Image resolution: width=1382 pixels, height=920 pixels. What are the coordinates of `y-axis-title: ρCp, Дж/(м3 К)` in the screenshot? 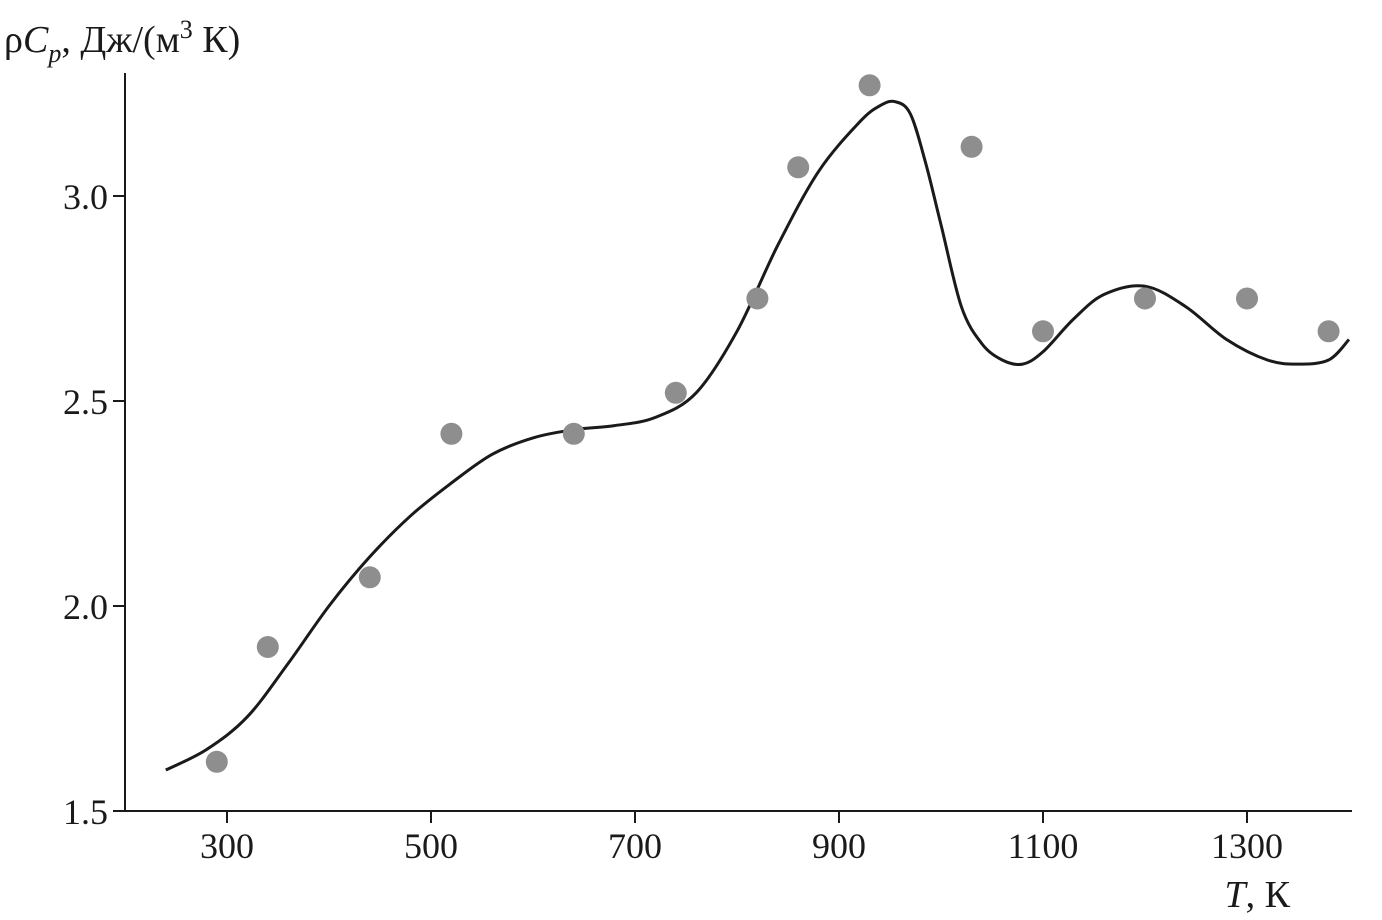 It's located at (122, 41).